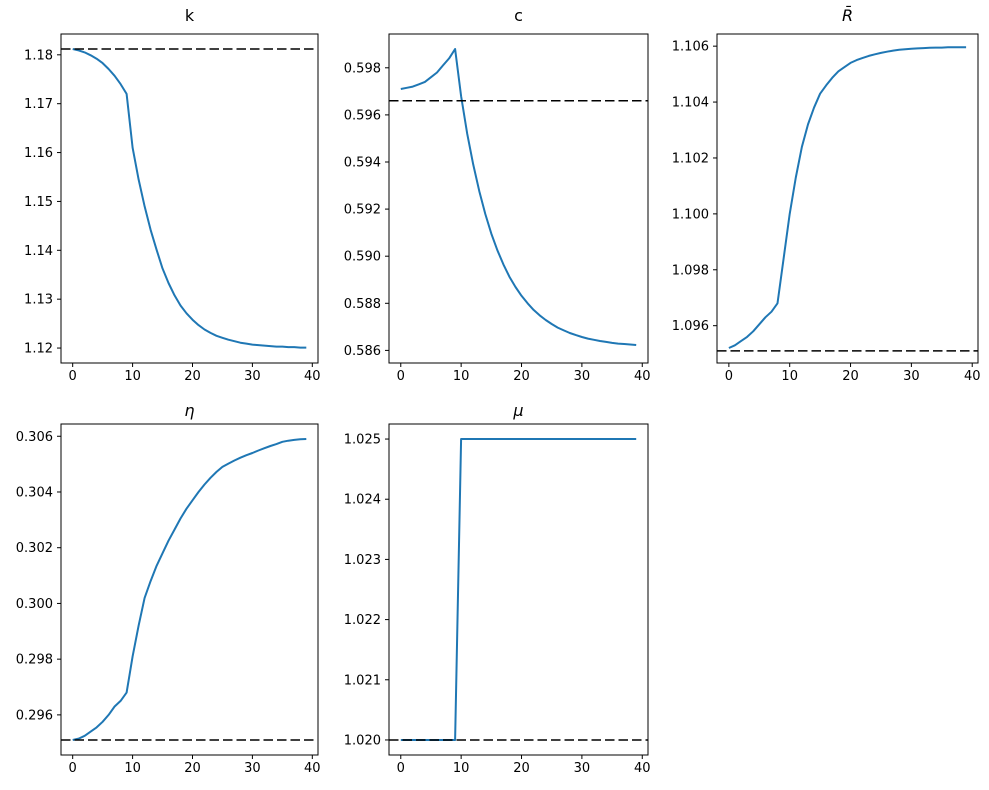 This screenshot has height=790, width=989. What do you see at coordinates (362, 680) in the screenshot?
I see `y-tick-label: 1.021` at bounding box center [362, 680].